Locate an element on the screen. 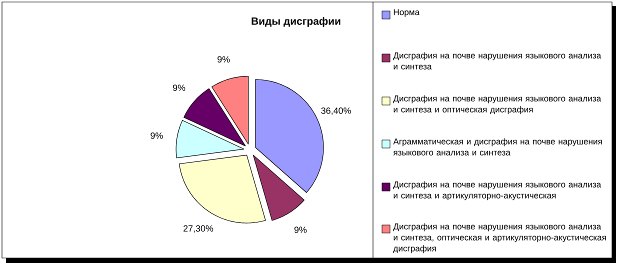 The image size is (618, 265). legend-label: Дисграфия на почве нарушения языкового анализа и синтеза, оптическая и артикуляторно-акустическая дисграфия is located at coordinates (499, 238).